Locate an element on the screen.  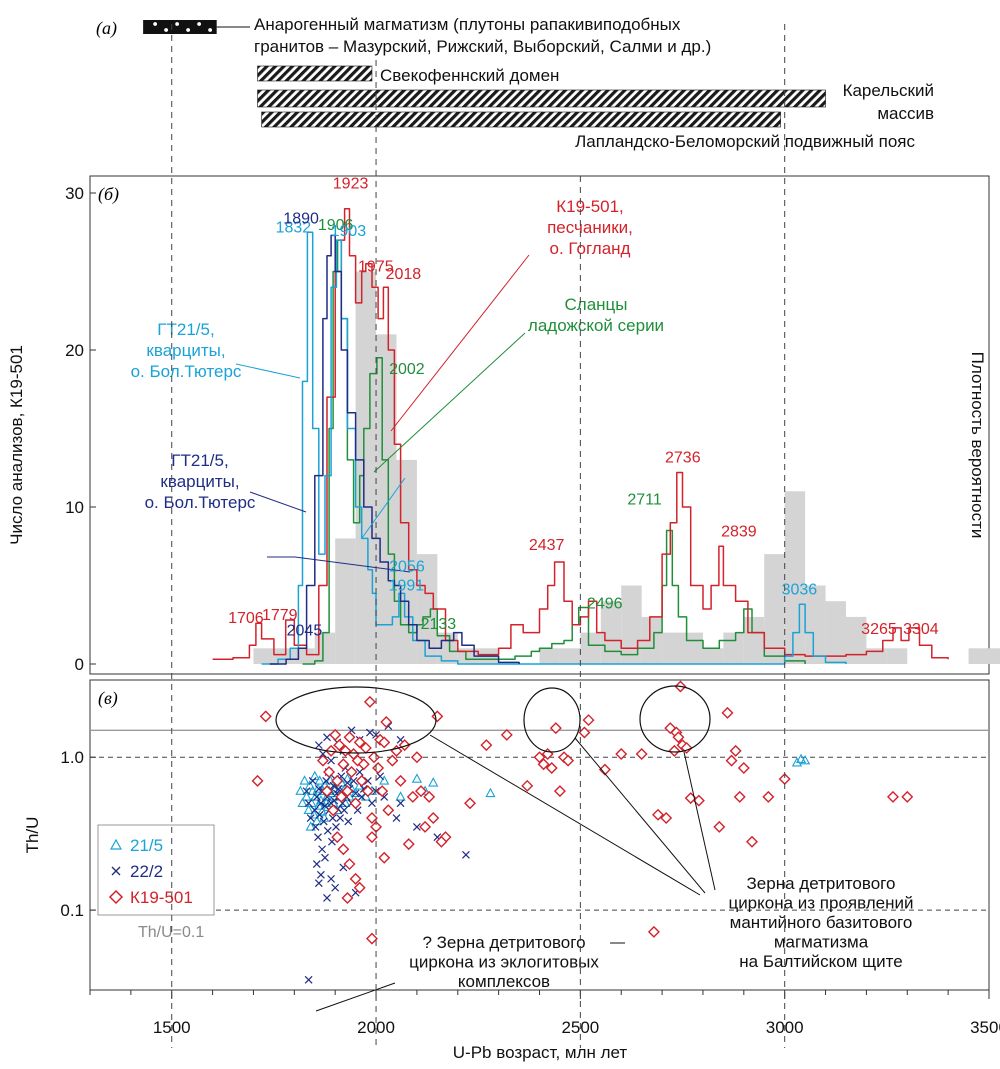
callout-text: К19-501, is located at coordinates (590, 206).